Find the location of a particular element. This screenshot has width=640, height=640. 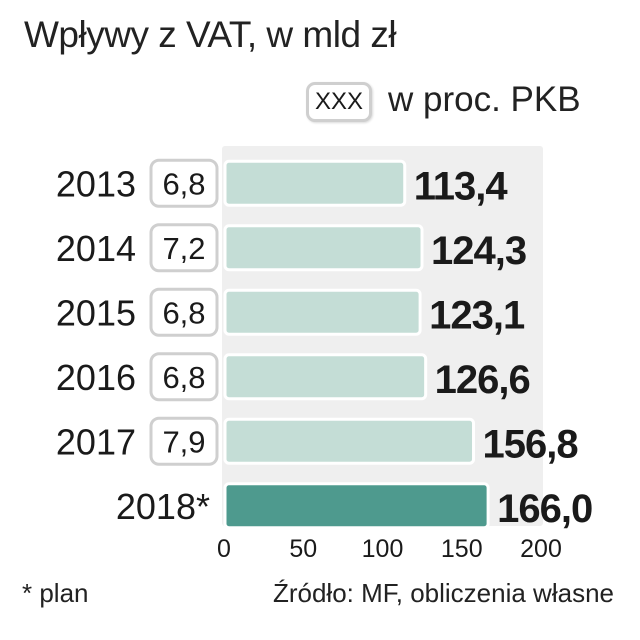

chart-title: Wpływy z VAT, w mld zł is located at coordinates (210, 34).